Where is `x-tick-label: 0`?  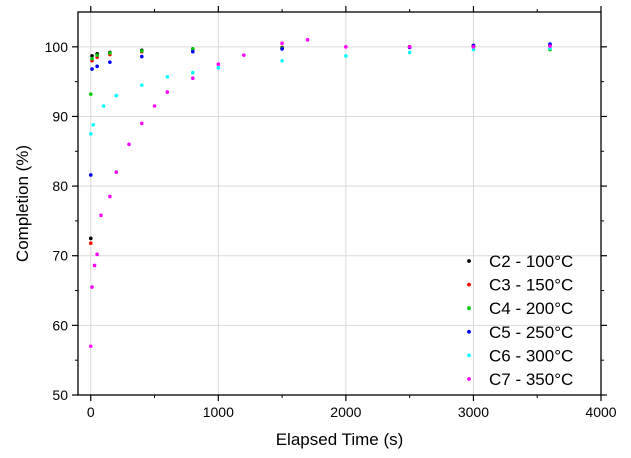 x-tick-label: 0 is located at coordinates (91, 412).